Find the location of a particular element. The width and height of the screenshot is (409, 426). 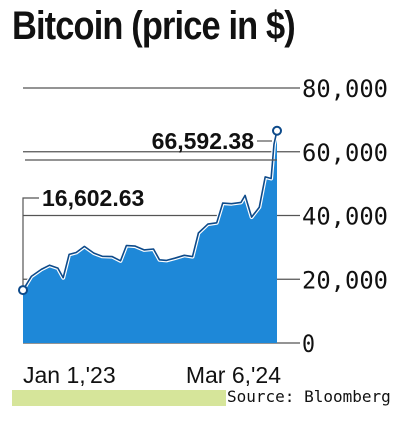

x-tick-label: Mar 6,'24 is located at coordinates (233, 375).